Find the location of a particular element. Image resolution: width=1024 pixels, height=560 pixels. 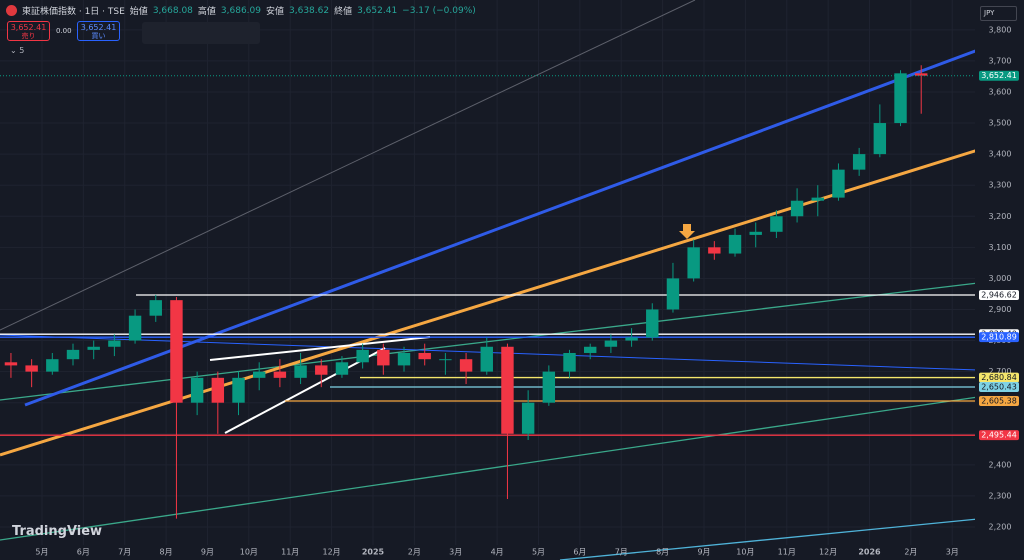

x-tick-label: 10月 is located at coordinates (745, 552).